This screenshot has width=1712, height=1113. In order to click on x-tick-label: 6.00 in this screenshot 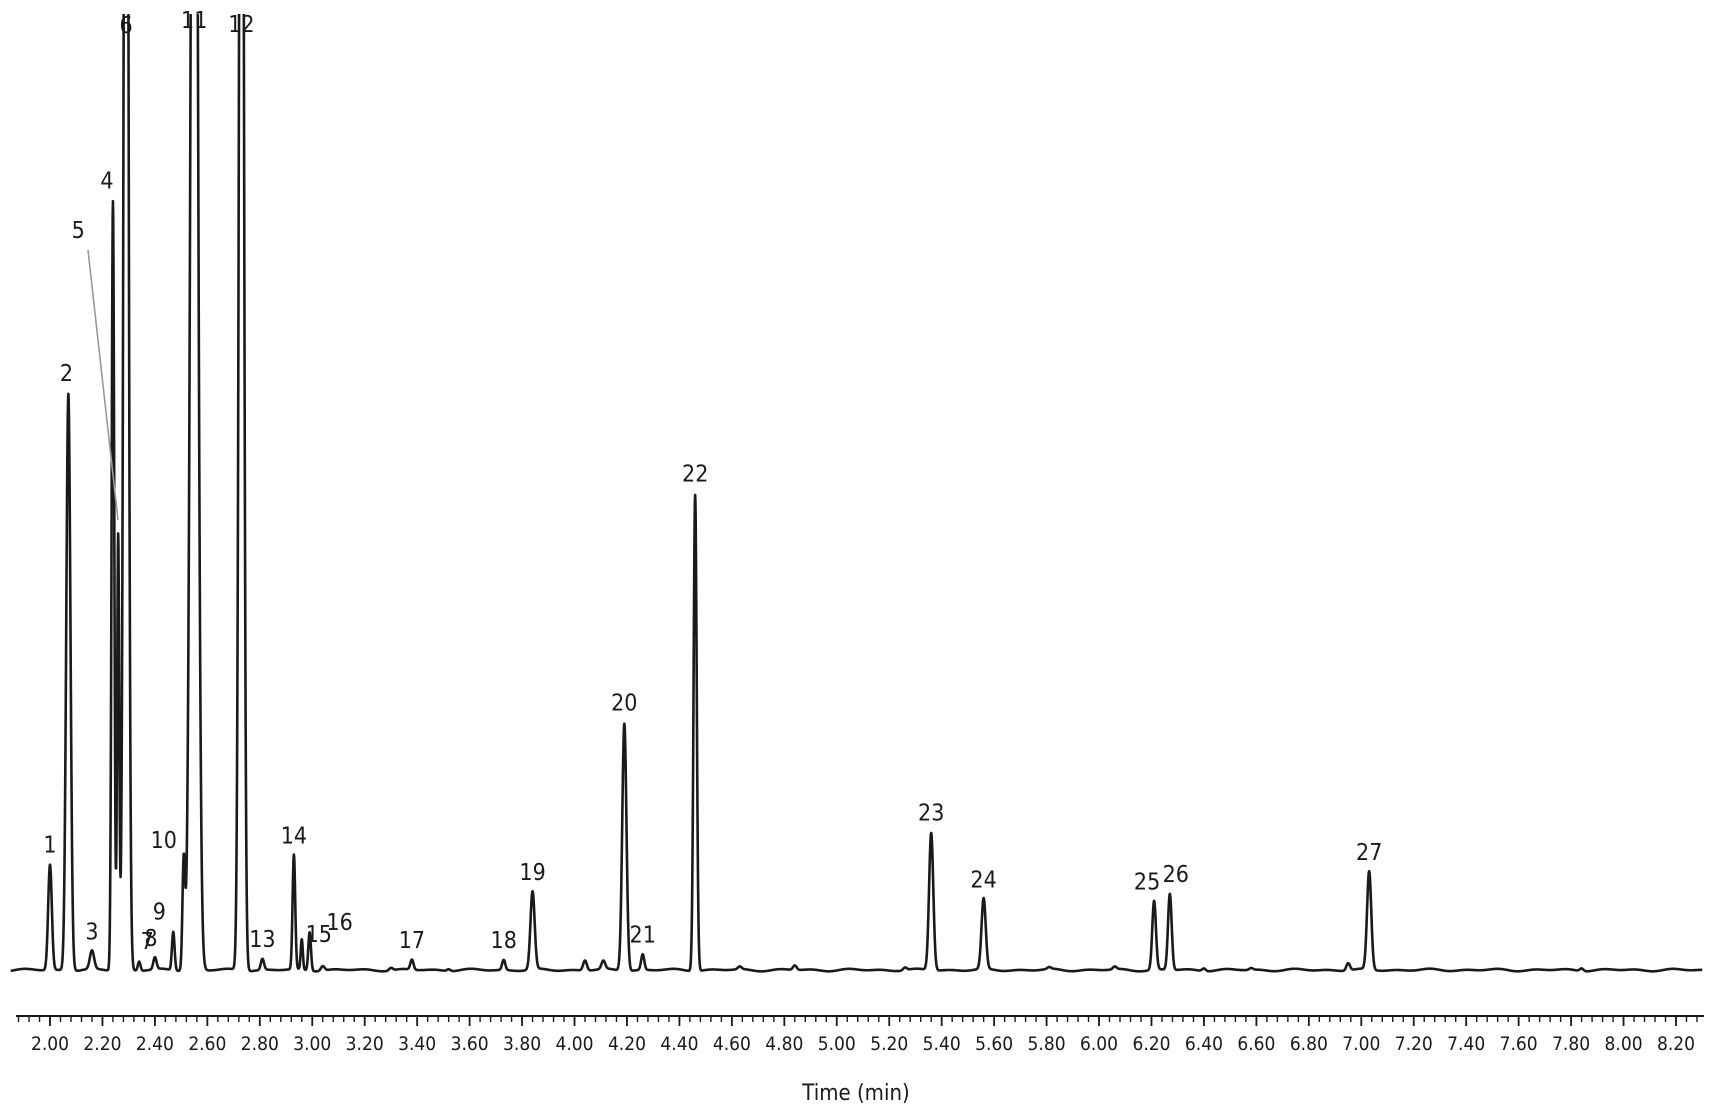, I will do `click(1099, 1044)`.